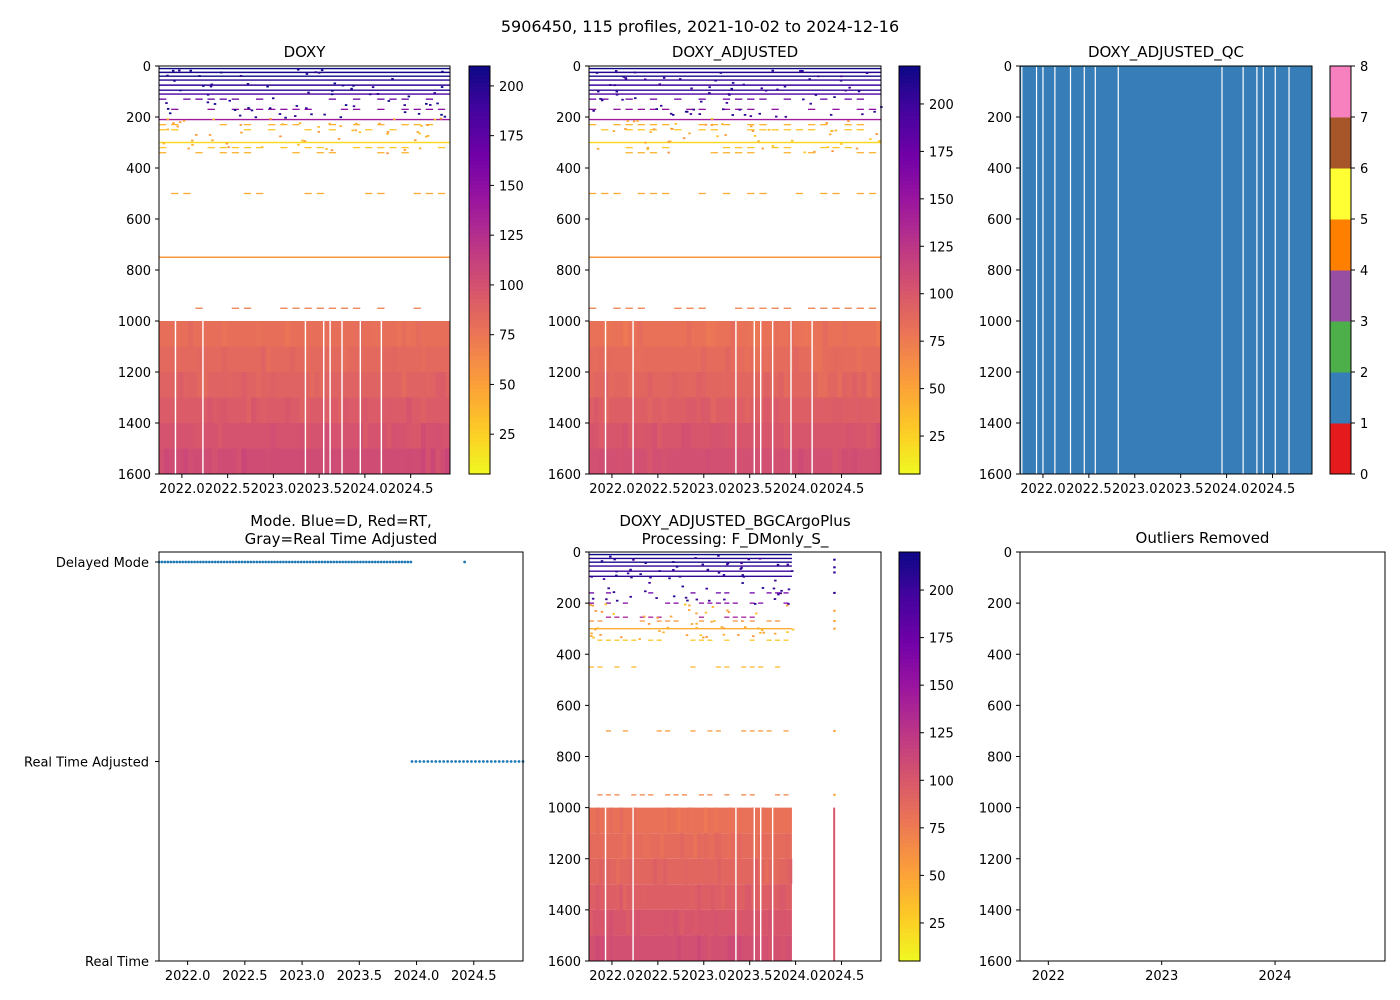 The height and width of the screenshot is (1000, 1400). Describe the element at coordinates (1181, 489) in the screenshot. I see `qc-xtick-label: 2023.5` at that location.